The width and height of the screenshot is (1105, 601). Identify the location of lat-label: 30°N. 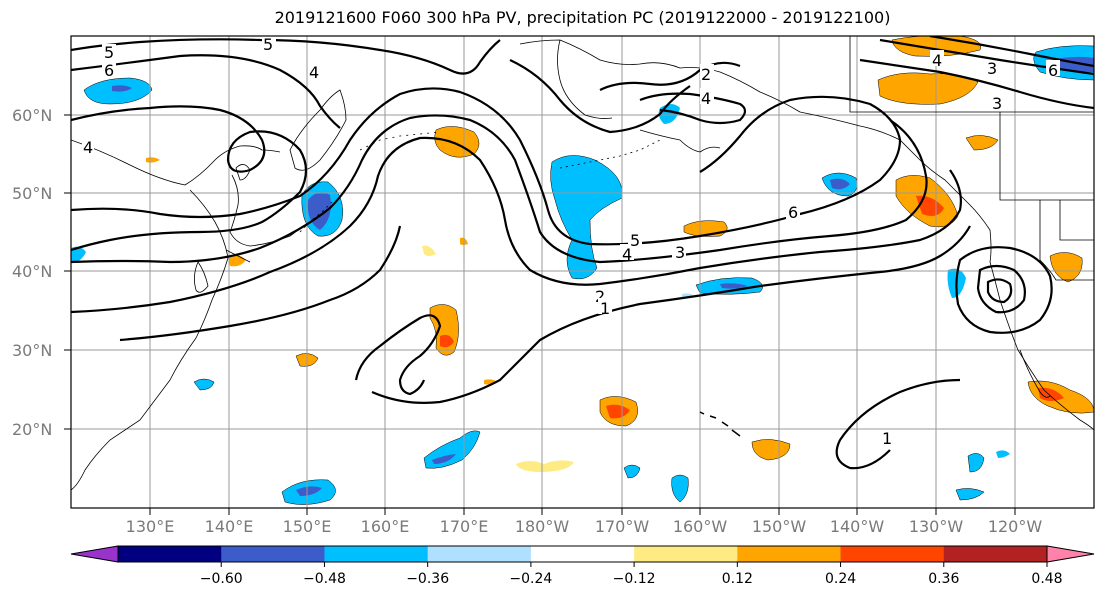
(32, 350).